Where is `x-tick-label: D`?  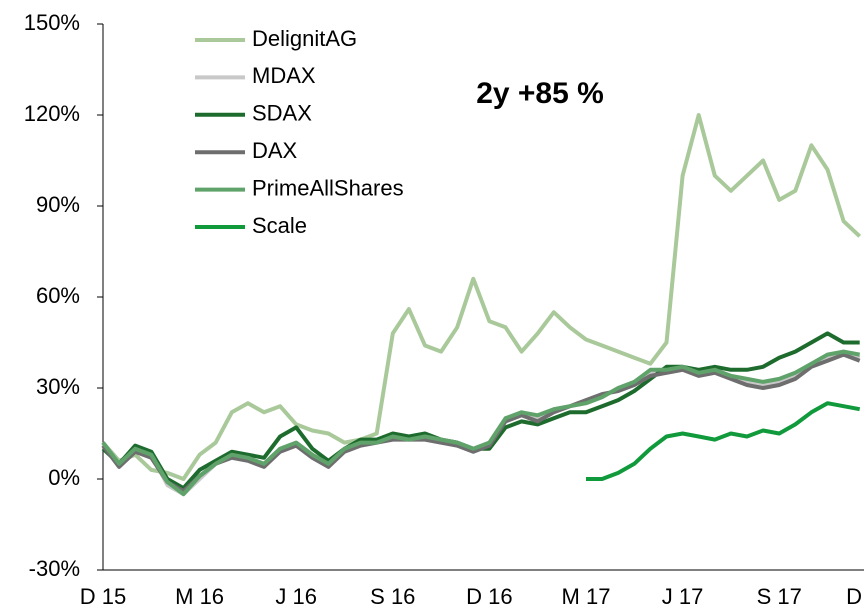
x-tick-label: D is located at coordinates (854, 596).